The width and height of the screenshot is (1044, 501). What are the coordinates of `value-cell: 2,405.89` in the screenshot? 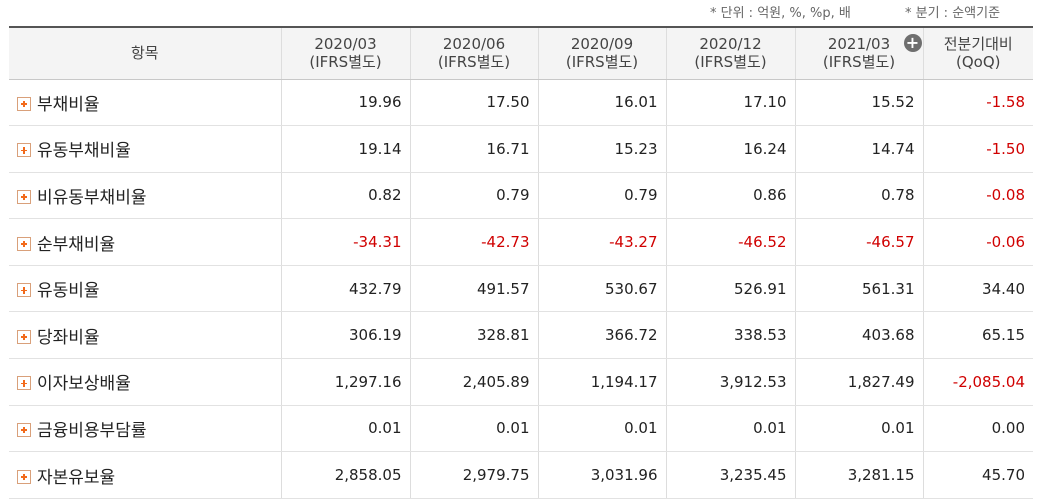 It's located at (473, 382).